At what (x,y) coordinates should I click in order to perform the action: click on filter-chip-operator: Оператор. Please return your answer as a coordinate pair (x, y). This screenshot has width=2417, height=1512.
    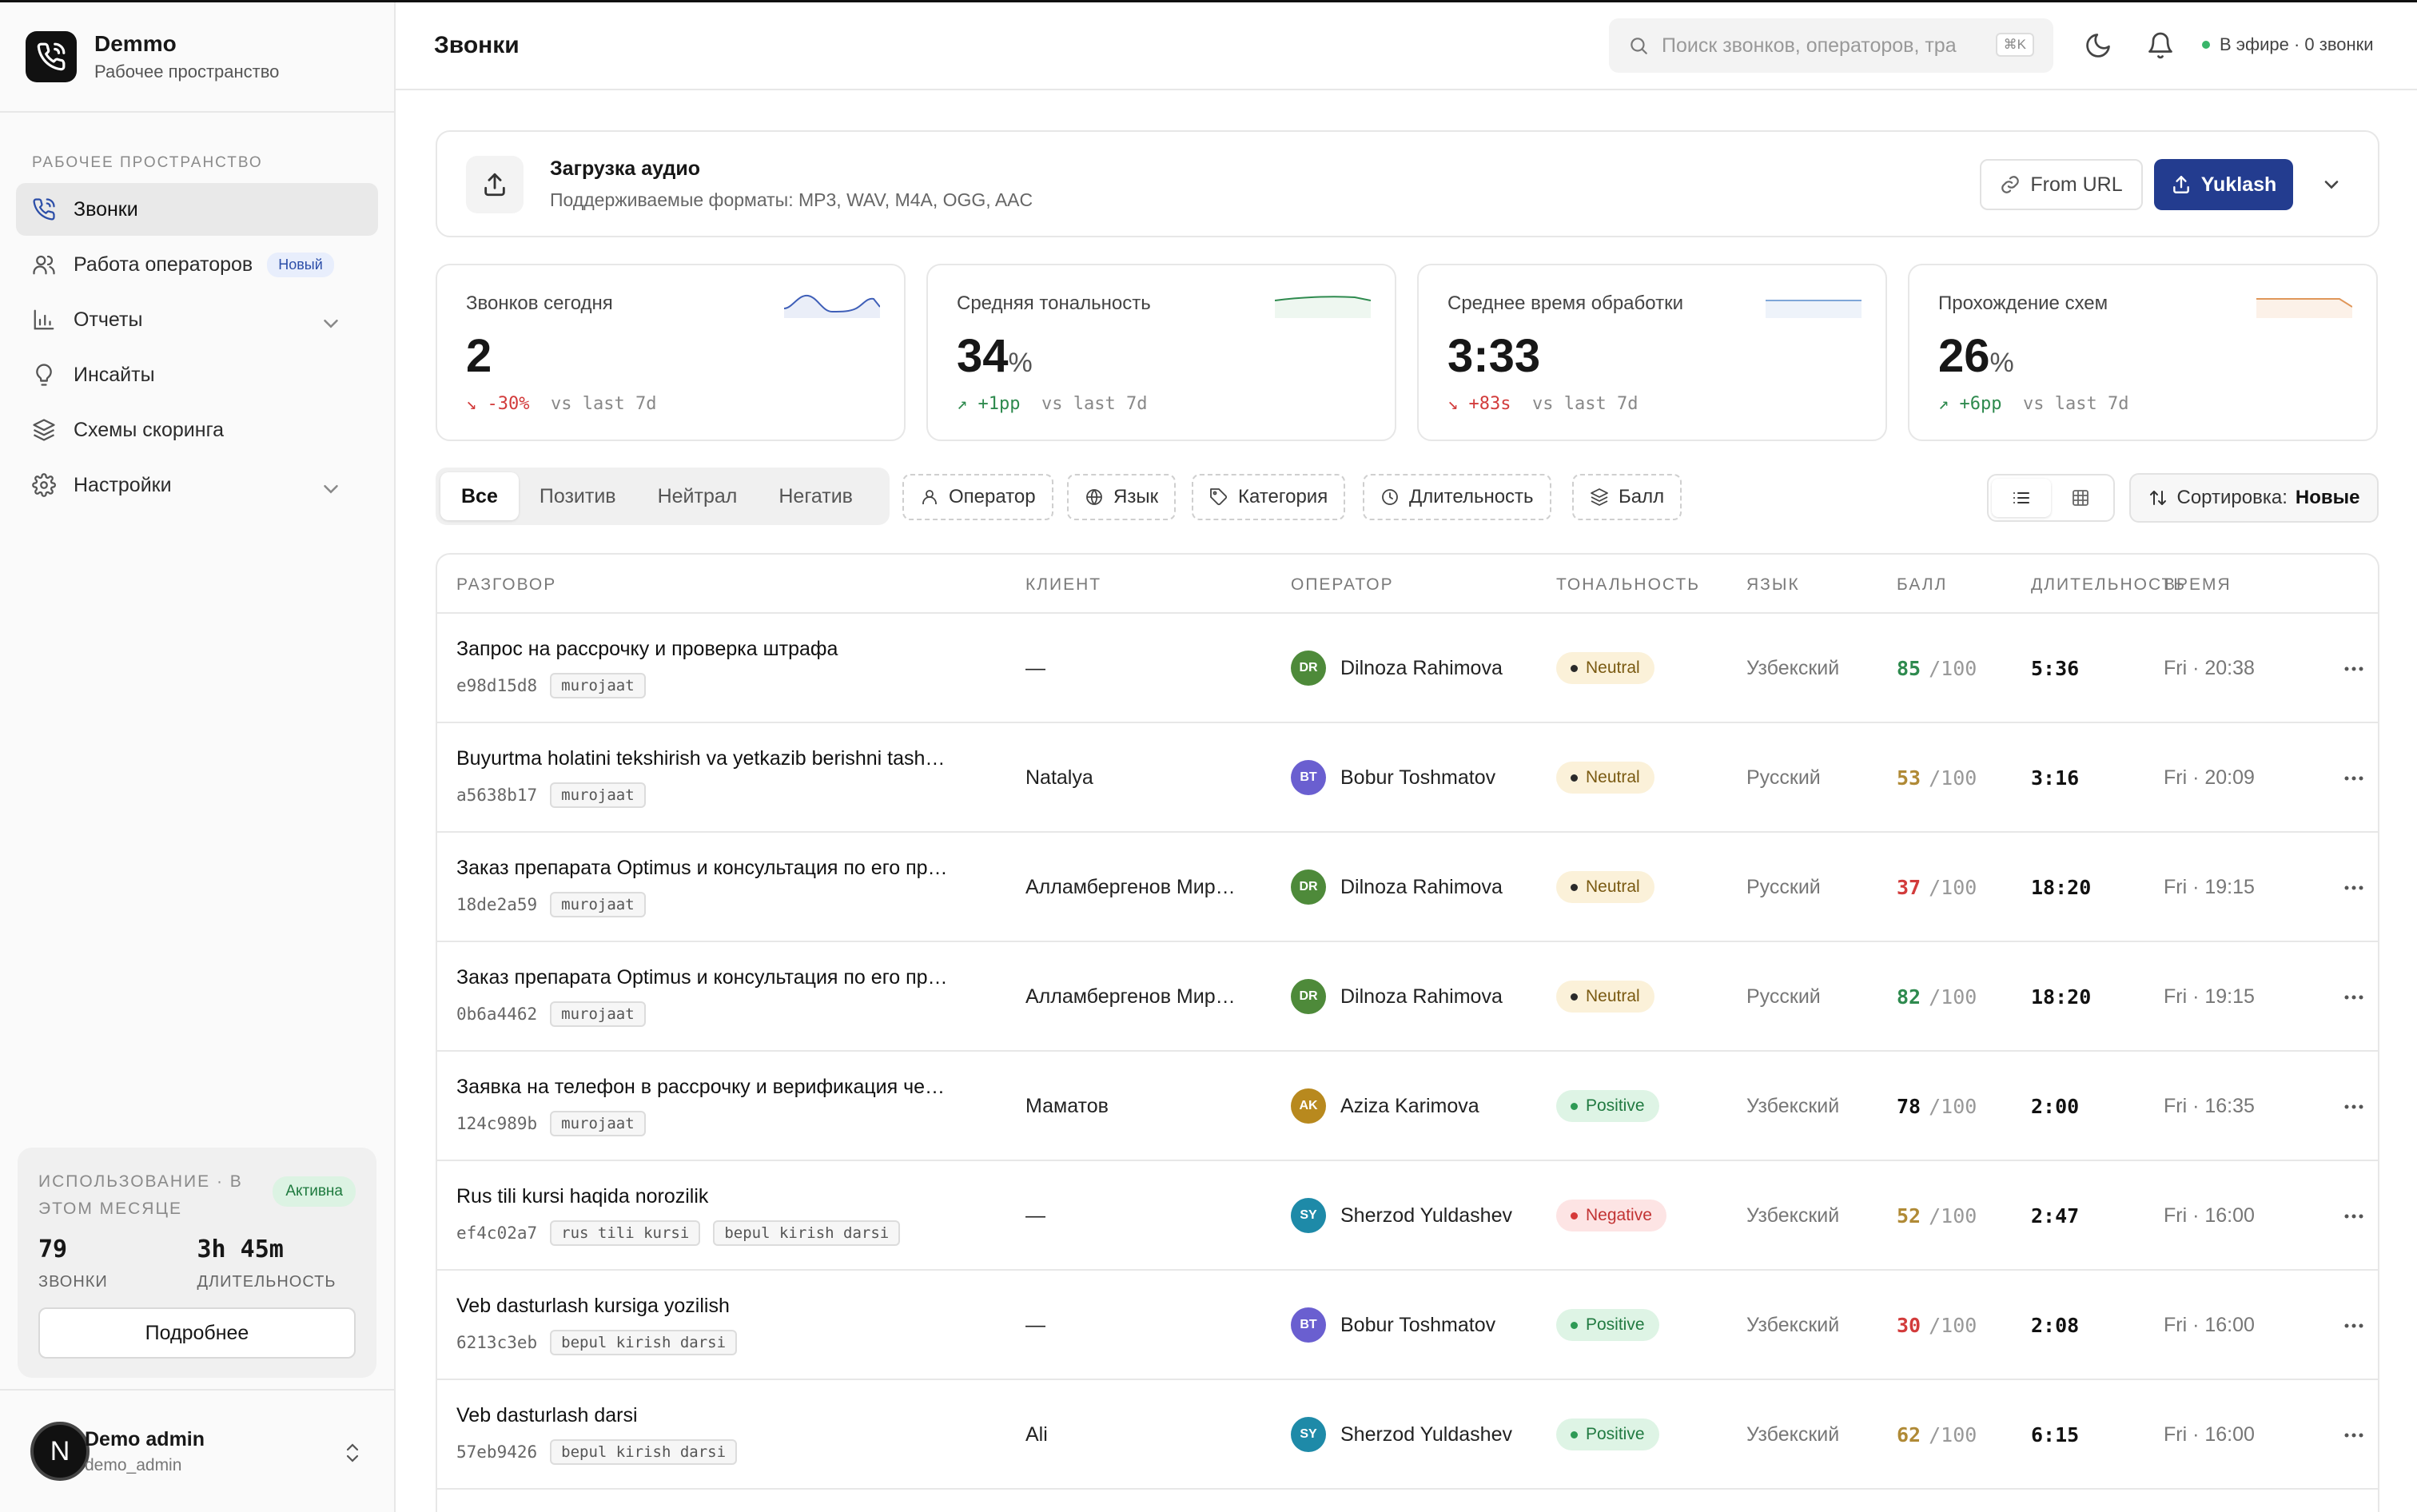
    Looking at the image, I should click on (977, 497).